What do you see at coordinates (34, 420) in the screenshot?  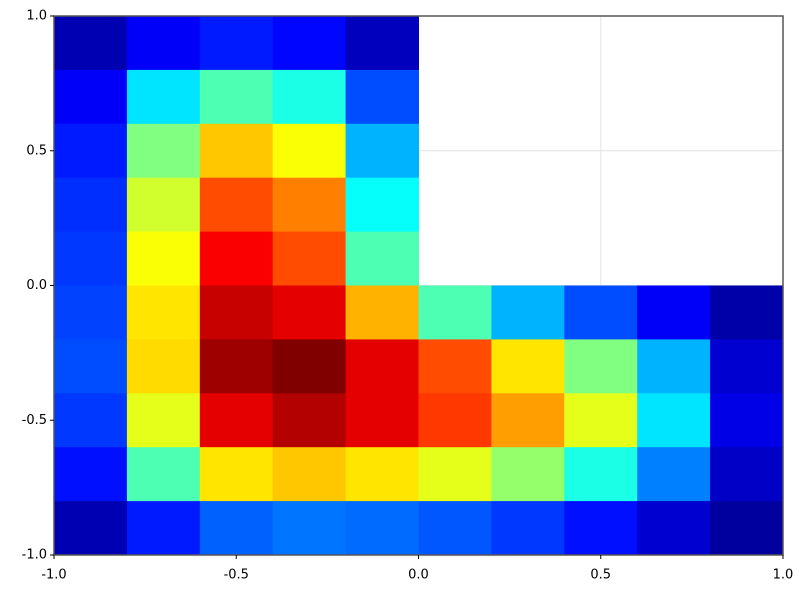 I see `y-tick-label: -0.5` at bounding box center [34, 420].